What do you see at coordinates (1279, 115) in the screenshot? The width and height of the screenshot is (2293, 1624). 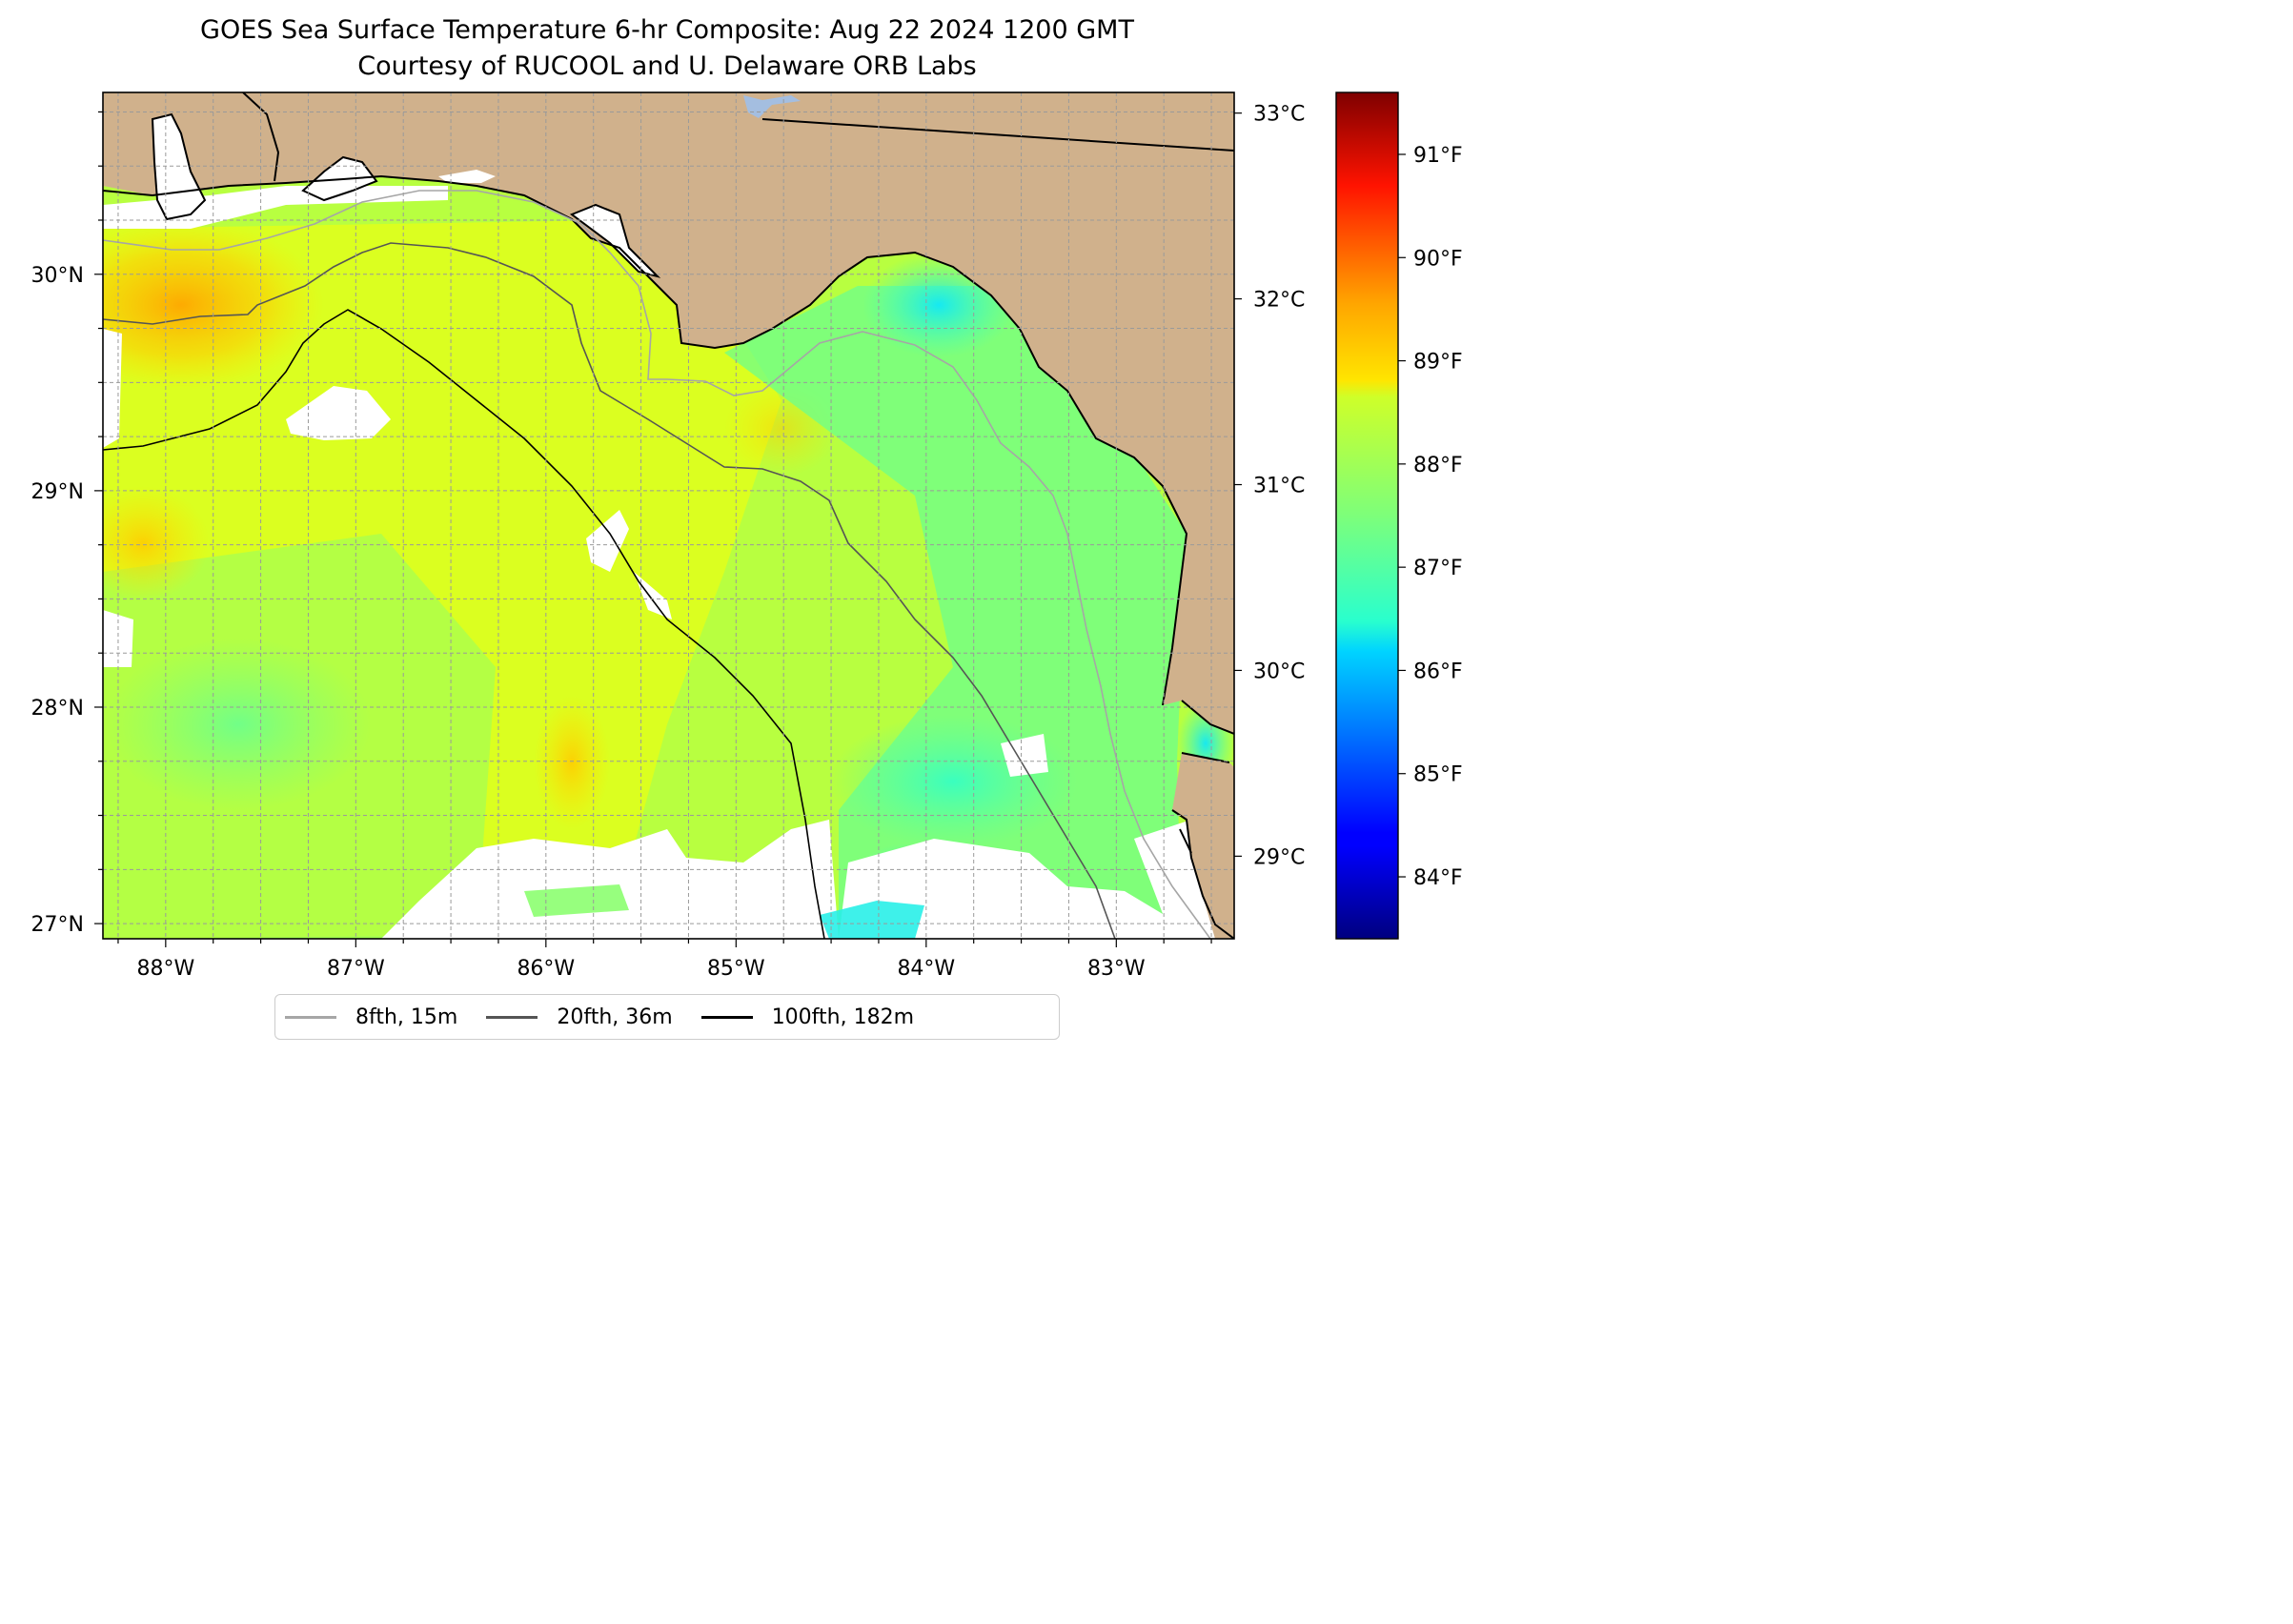 I see `cb-c-tick-label: 33°C` at bounding box center [1279, 115].